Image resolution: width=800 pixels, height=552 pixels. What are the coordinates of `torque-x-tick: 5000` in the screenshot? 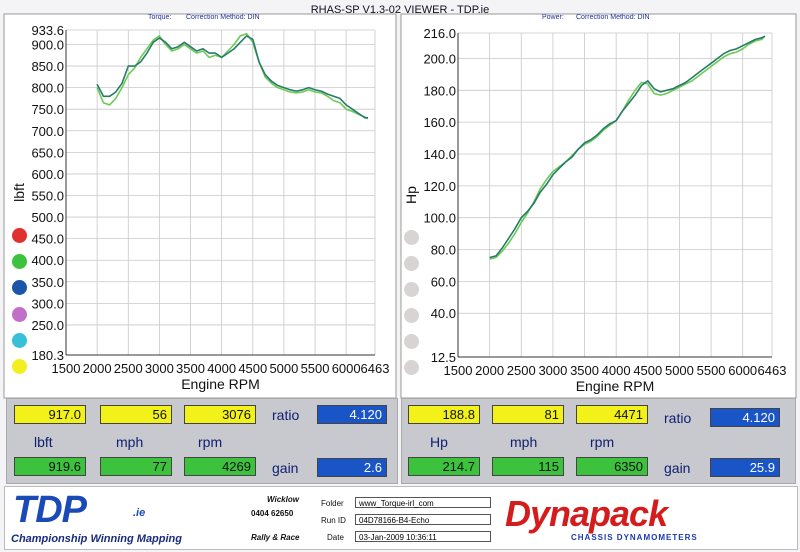 It's located at (283, 368).